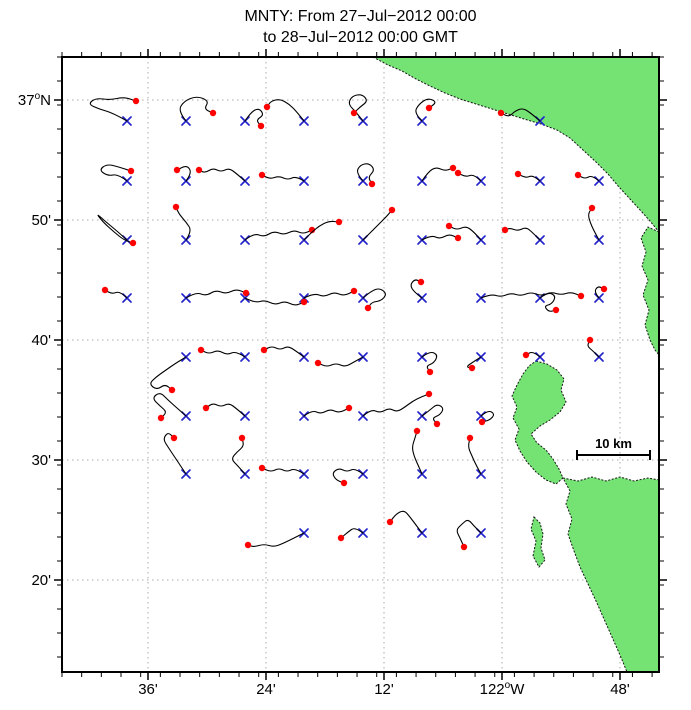 The image size is (691, 710). What do you see at coordinates (613, 443) in the screenshot?
I see `scale-bar-label: 10 km` at bounding box center [613, 443].